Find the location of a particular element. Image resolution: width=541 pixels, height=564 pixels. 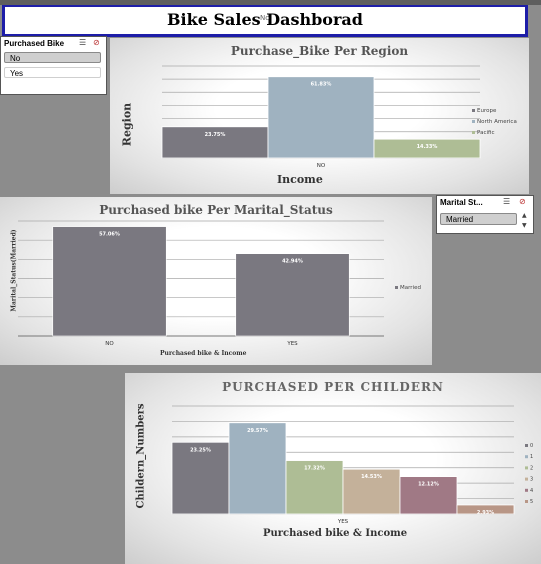

slicer-title: Purchased Bike is located at coordinates (34, 43).